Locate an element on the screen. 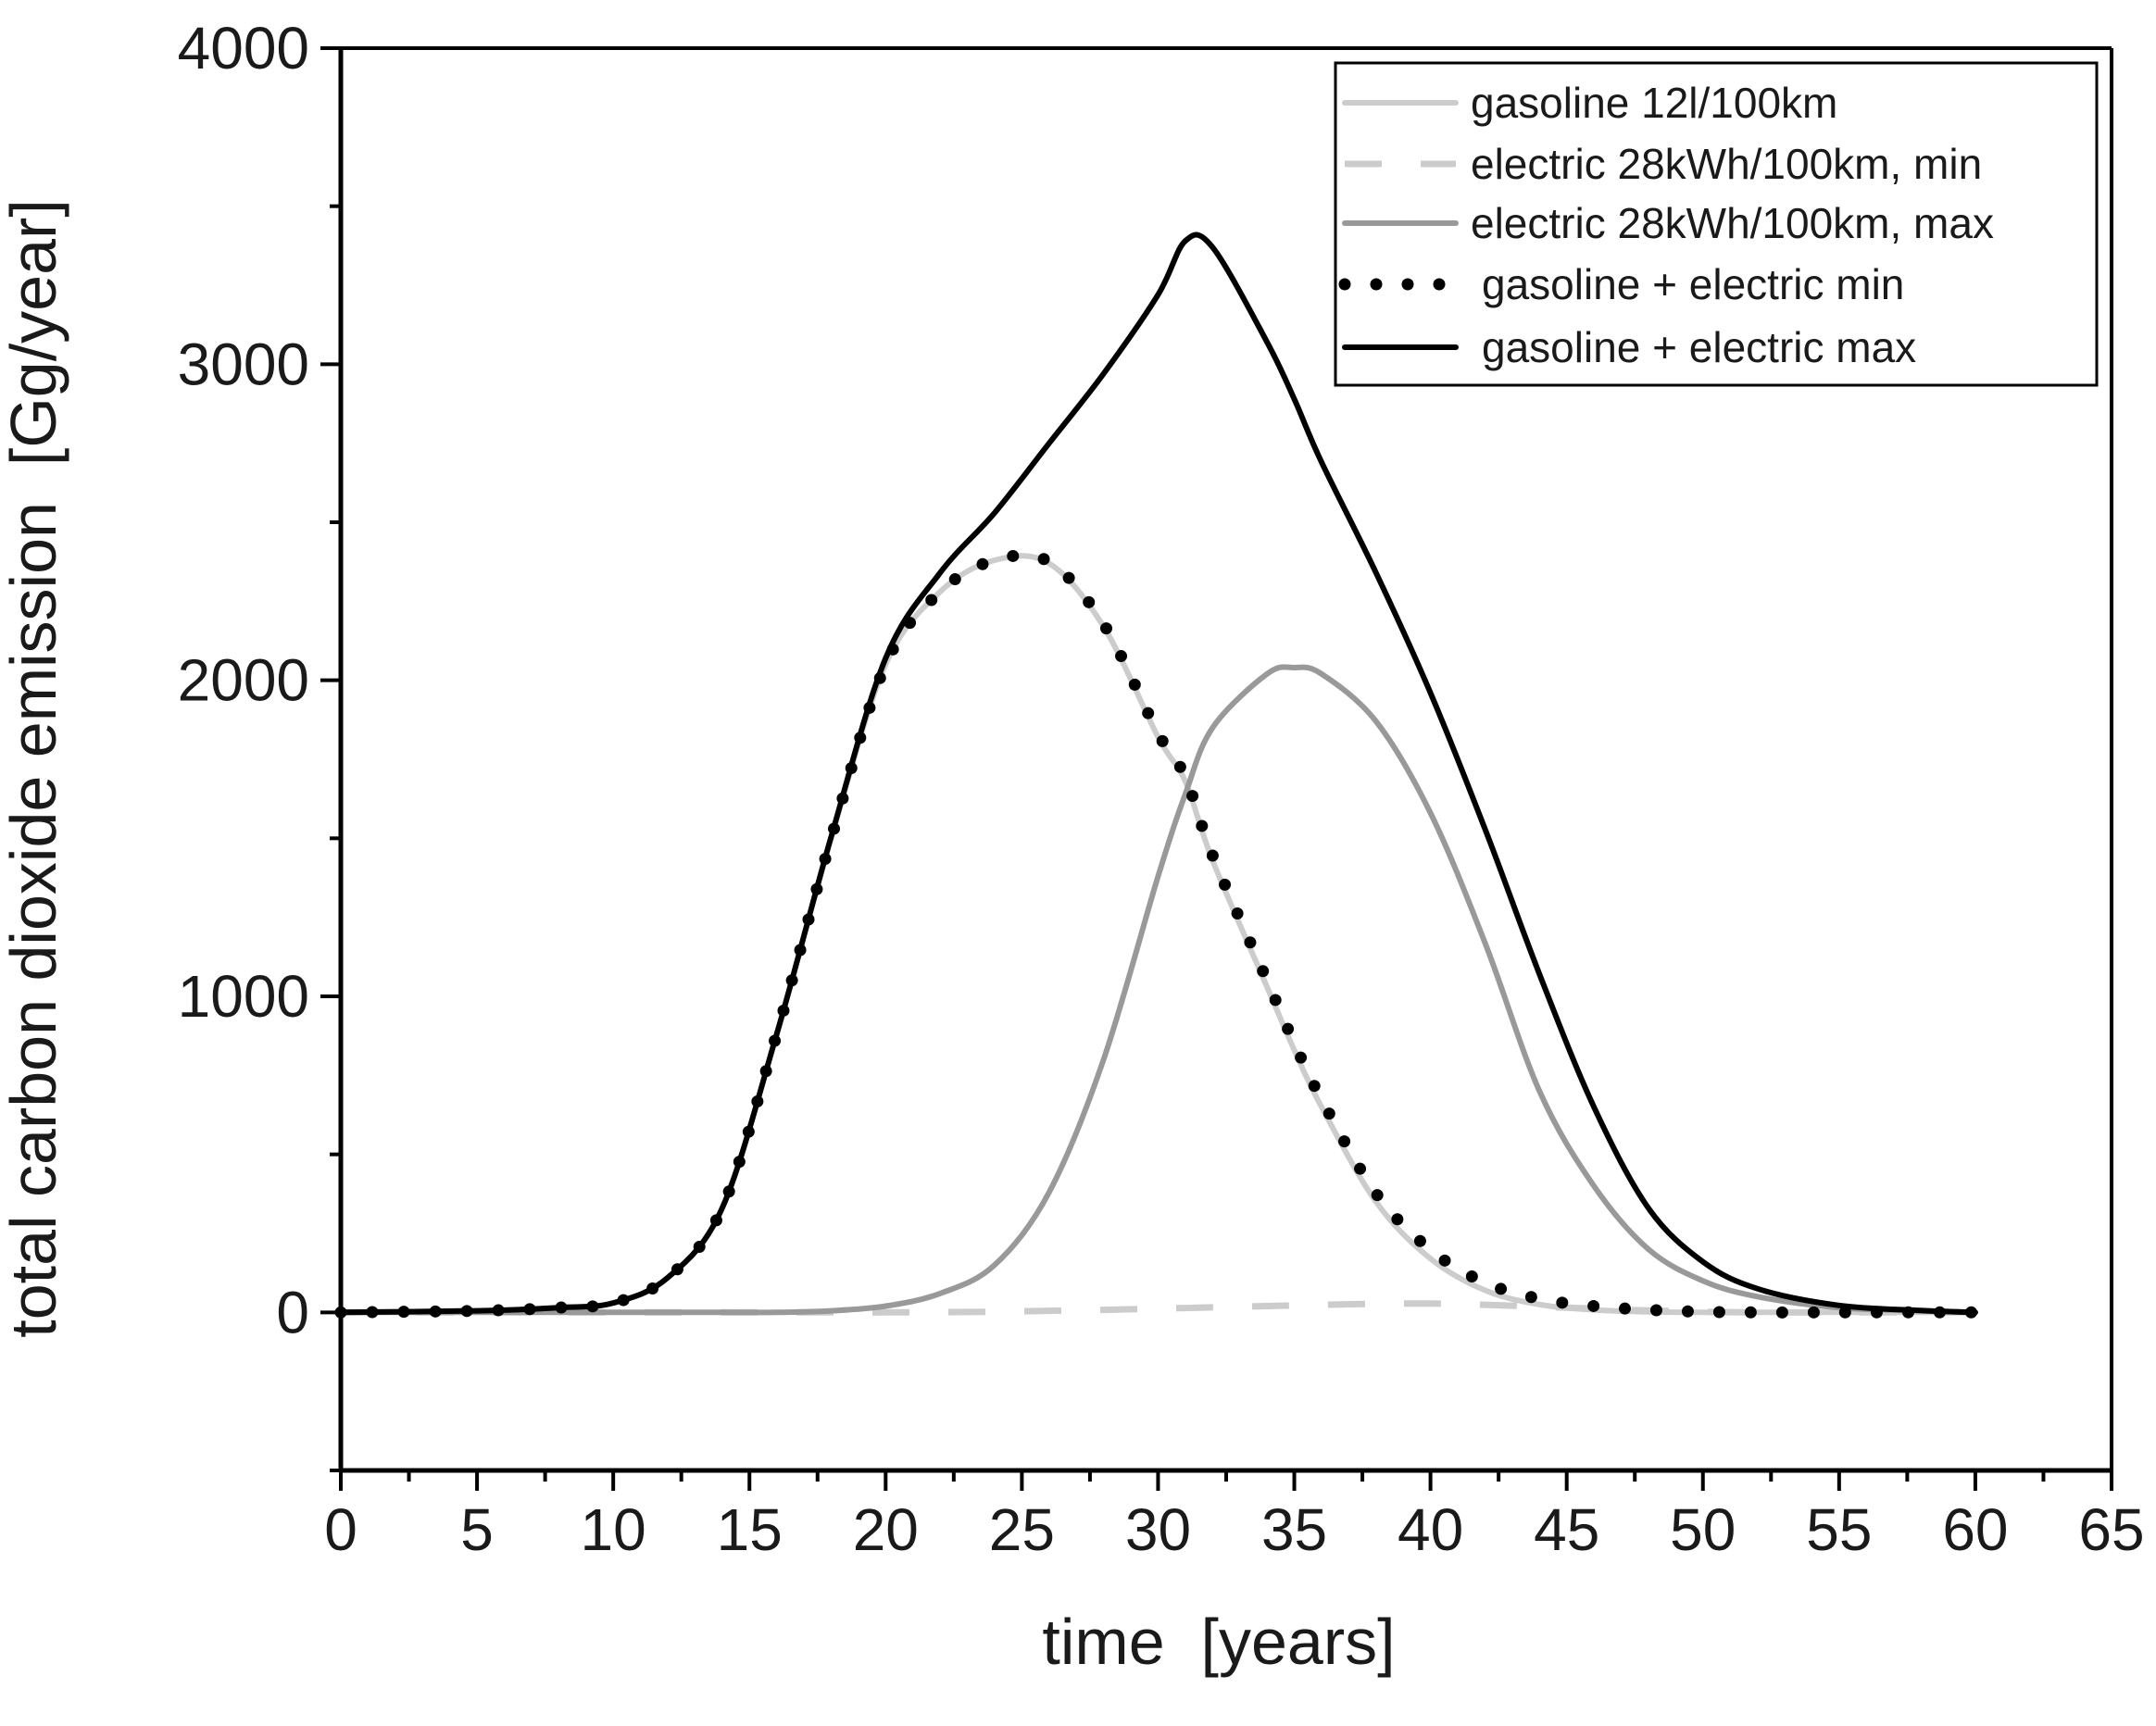 The height and width of the screenshot is (1726, 2156). x-tick-label: 45 is located at coordinates (1566, 1529).